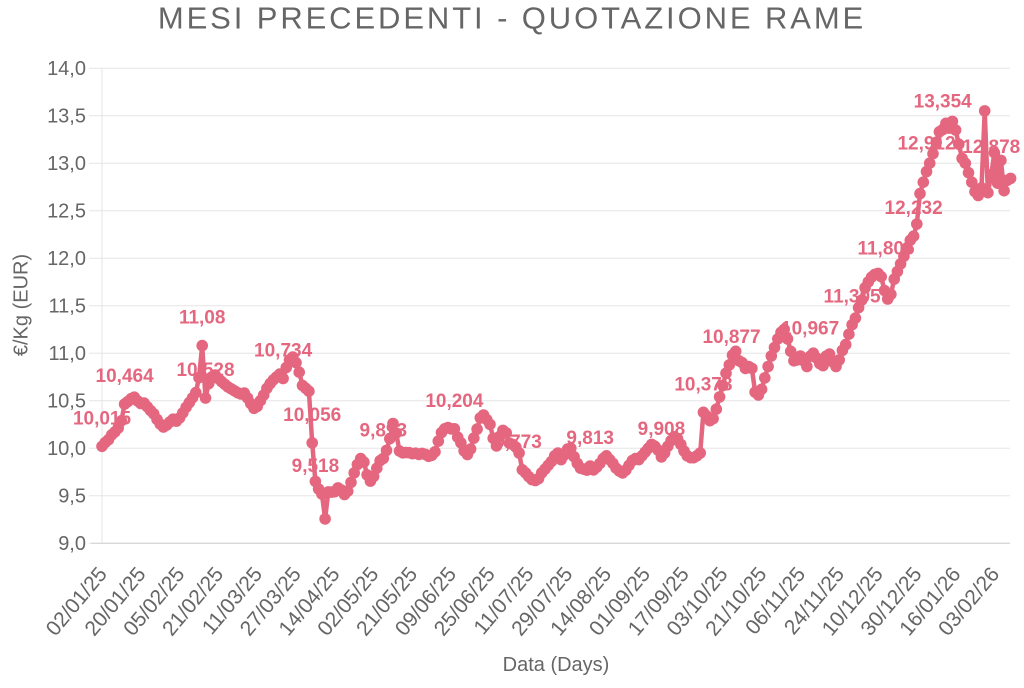 Image resolution: width=1024 pixels, height=688 pixels. What do you see at coordinates (72, 497) in the screenshot?
I see `svg-text: 9,5` at bounding box center [72, 497].